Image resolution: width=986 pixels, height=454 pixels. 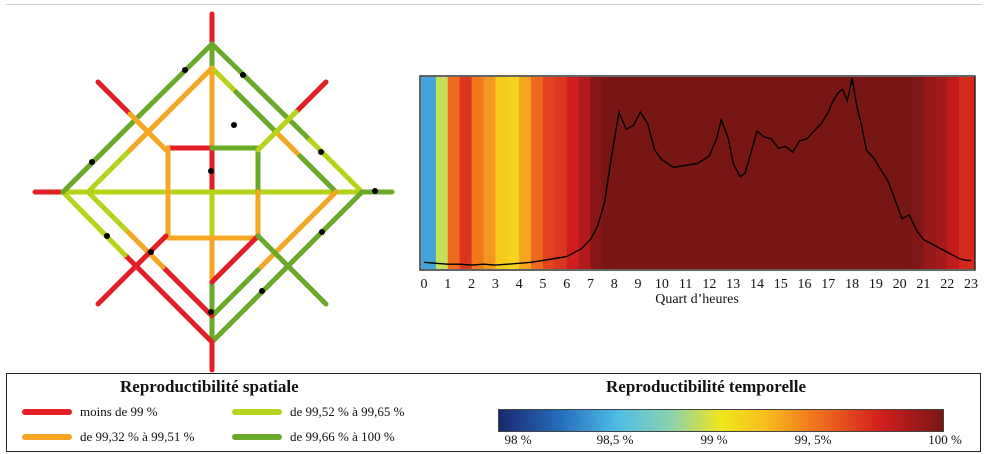 What do you see at coordinates (347, 411) in the screenshot?
I see `legend-label: de 99,52 % à 99,65 %` at bounding box center [347, 411].